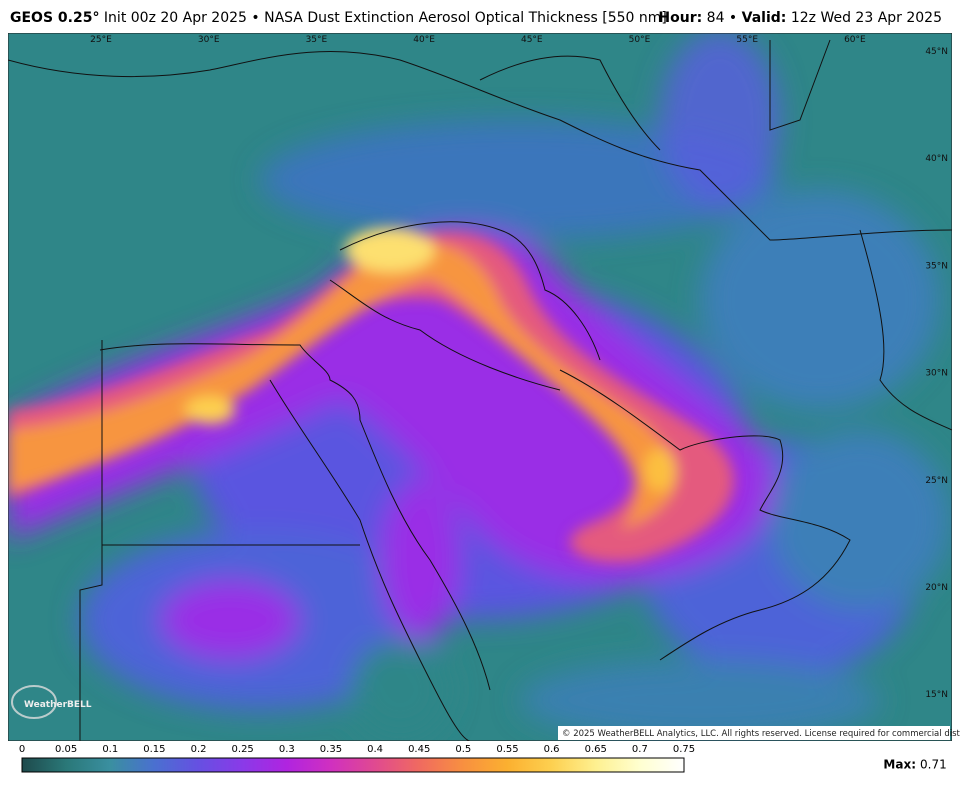  Describe the element at coordinates (640, 749) in the screenshot. I see `colorbar-tick-label: 0.7` at that location.